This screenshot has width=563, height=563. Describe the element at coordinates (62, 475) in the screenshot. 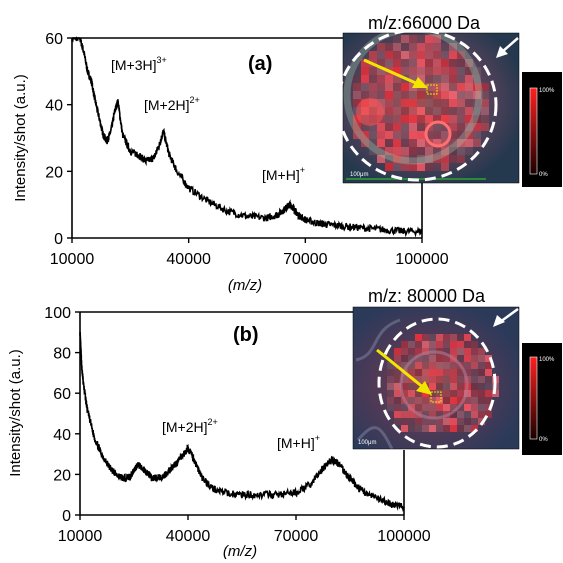

I see `panel-b-y-tick-label: 20` at that location.